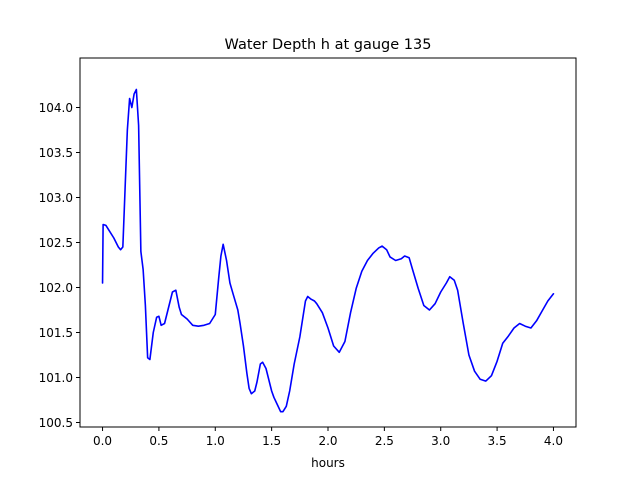 The height and width of the screenshot is (484, 640). I want to click on chart-title: Water Depth h at gauge 135, so click(328, 45).